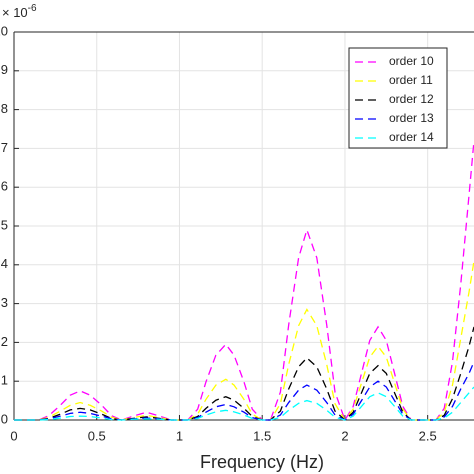  What do you see at coordinates (262, 435) in the screenshot?
I see `x-tick-label: 1.5` at bounding box center [262, 435].